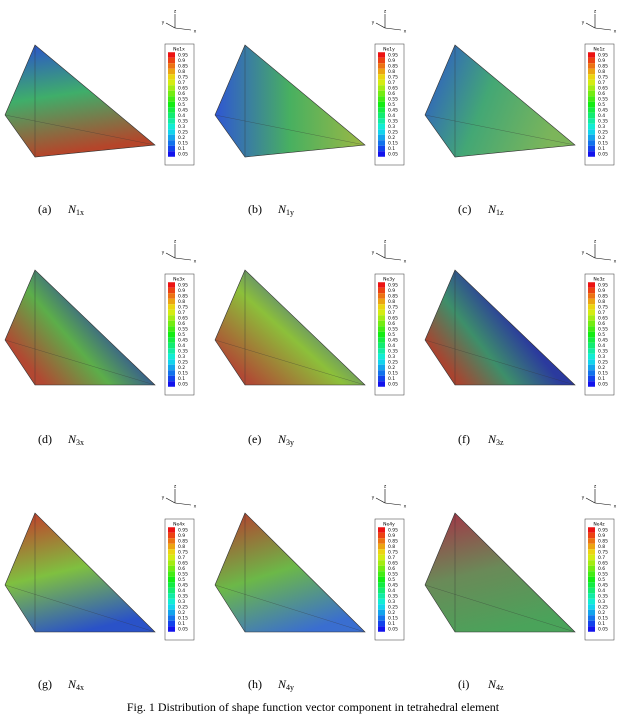 The height and width of the screenshot is (717, 627). Describe the element at coordinates (393, 619) in the screenshot. I see `legend-label: 0.15` at that location.